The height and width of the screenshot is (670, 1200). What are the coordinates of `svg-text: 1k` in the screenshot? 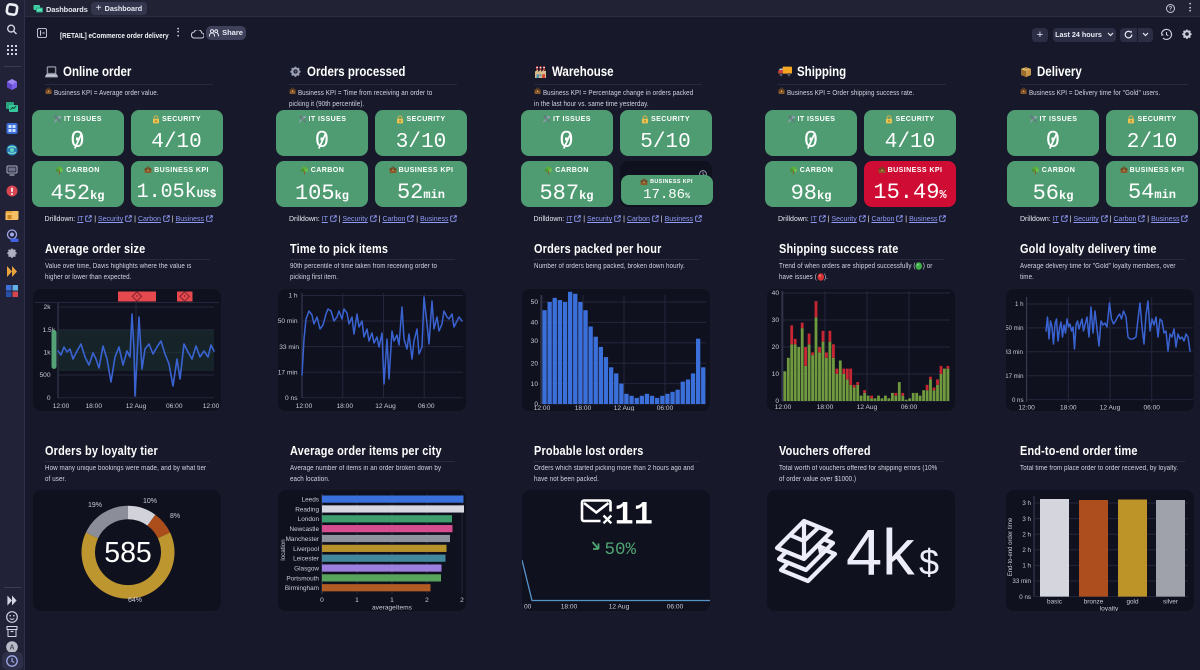 It's located at (48, 353).